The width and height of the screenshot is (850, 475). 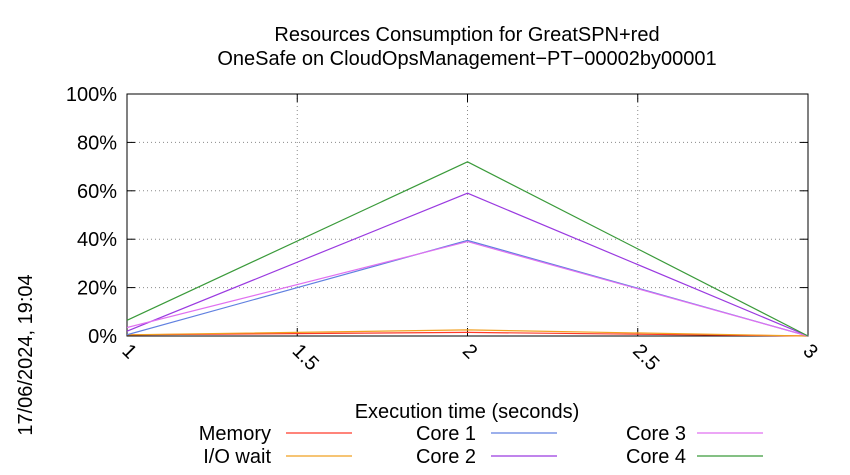 I want to click on legend-label-core-3: Core 3, so click(x=656, y=434).